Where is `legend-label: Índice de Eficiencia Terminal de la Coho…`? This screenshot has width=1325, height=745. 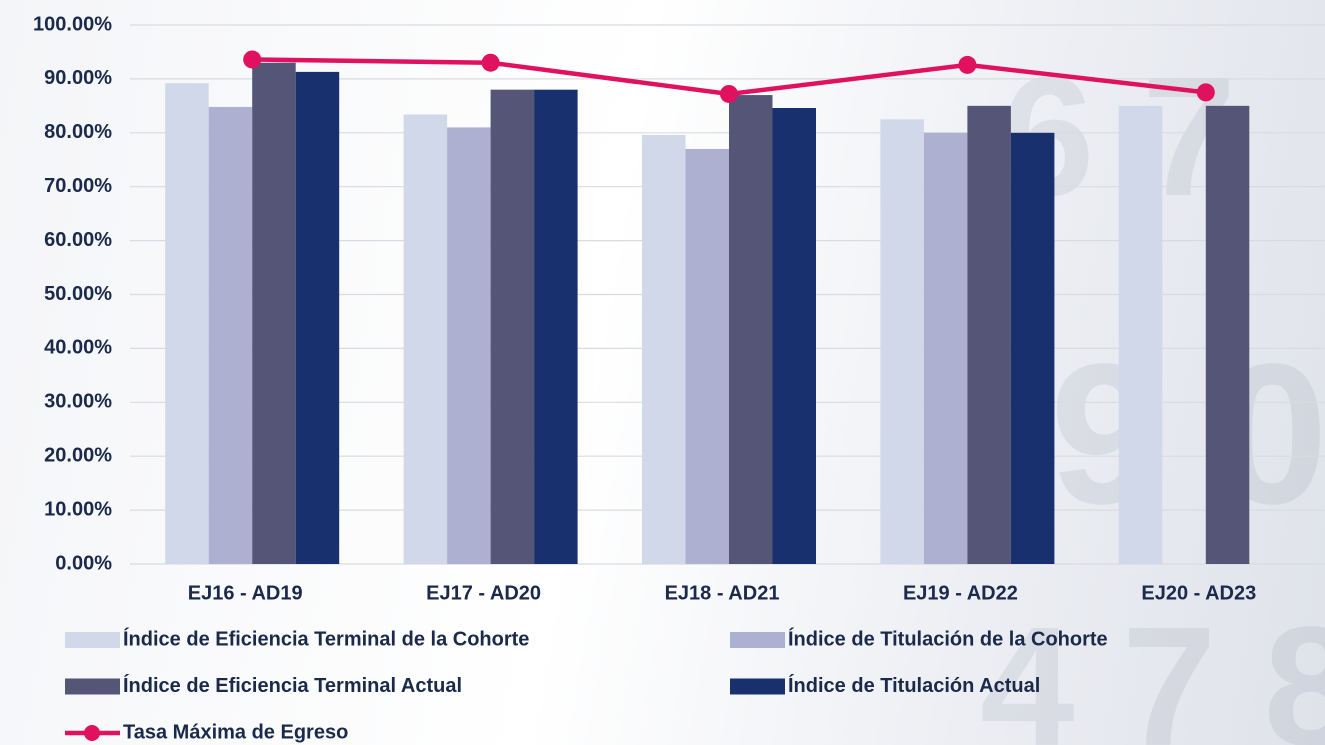 legend-label: Índice de Eficiencia Terminal de la Coho… is located at coordinates (326, 638).